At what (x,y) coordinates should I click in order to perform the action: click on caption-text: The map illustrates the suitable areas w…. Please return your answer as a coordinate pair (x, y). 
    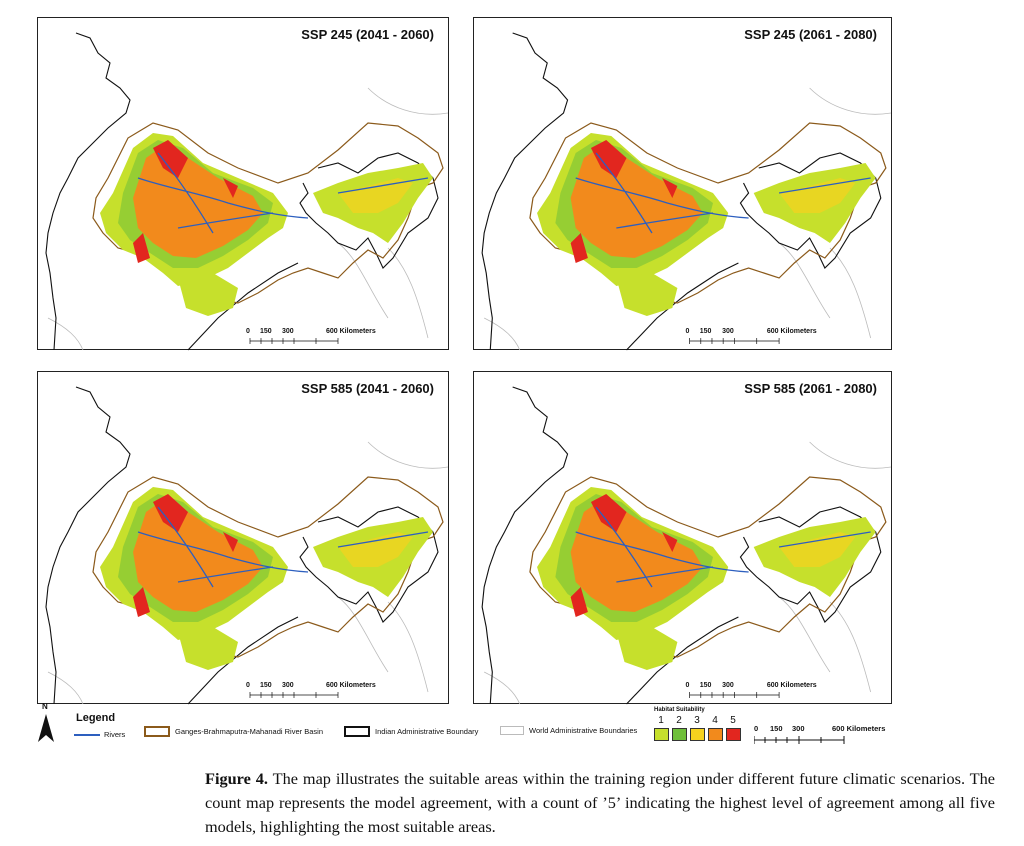
    Looking at the image, I should click on (600, 802).